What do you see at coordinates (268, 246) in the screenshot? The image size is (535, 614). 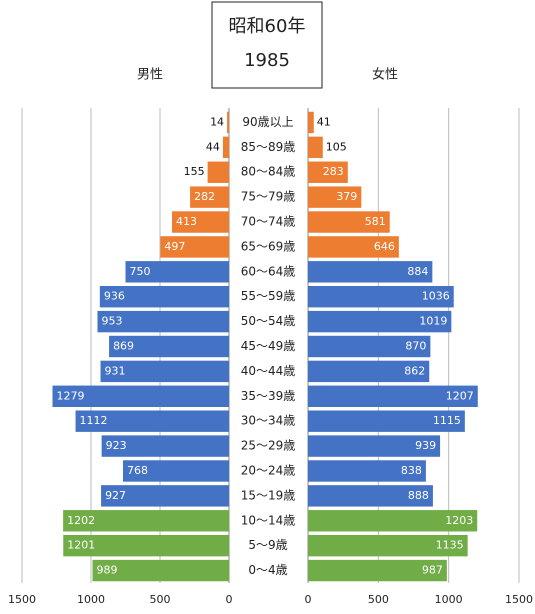 I see `category-label: 65～69歳` at bounding box center [268, 246].